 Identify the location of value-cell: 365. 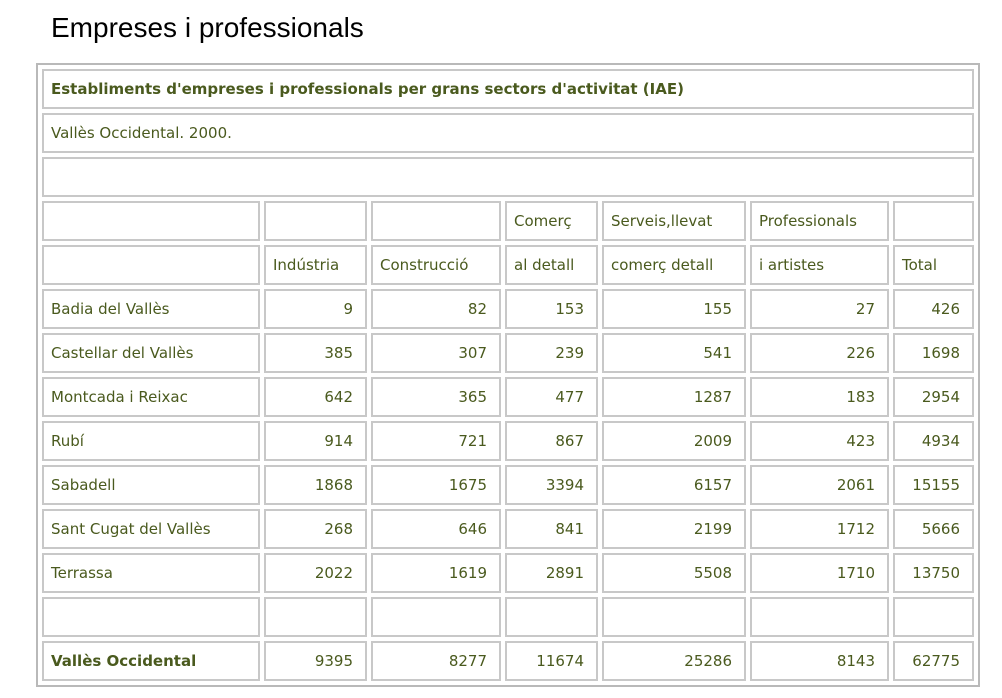
(436, 397).